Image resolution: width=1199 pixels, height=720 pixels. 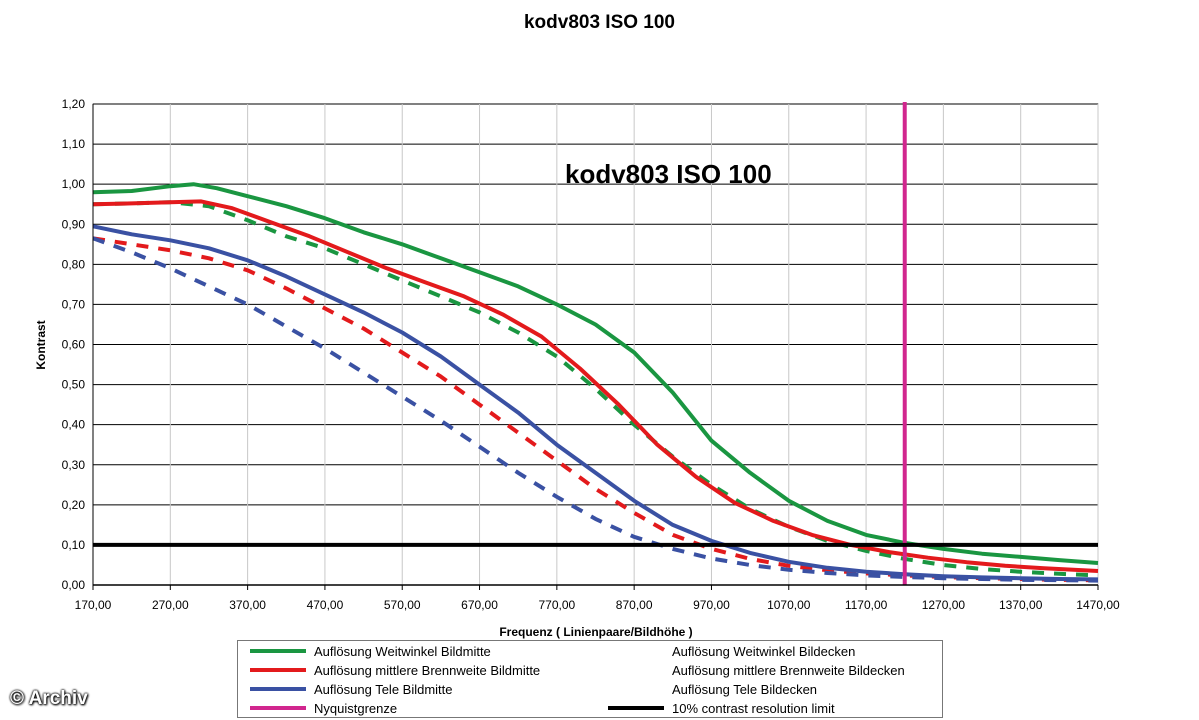 I want to click on legend-label: Auflösung Weitwinkel Bildmitte, so click(x=402, y=651).